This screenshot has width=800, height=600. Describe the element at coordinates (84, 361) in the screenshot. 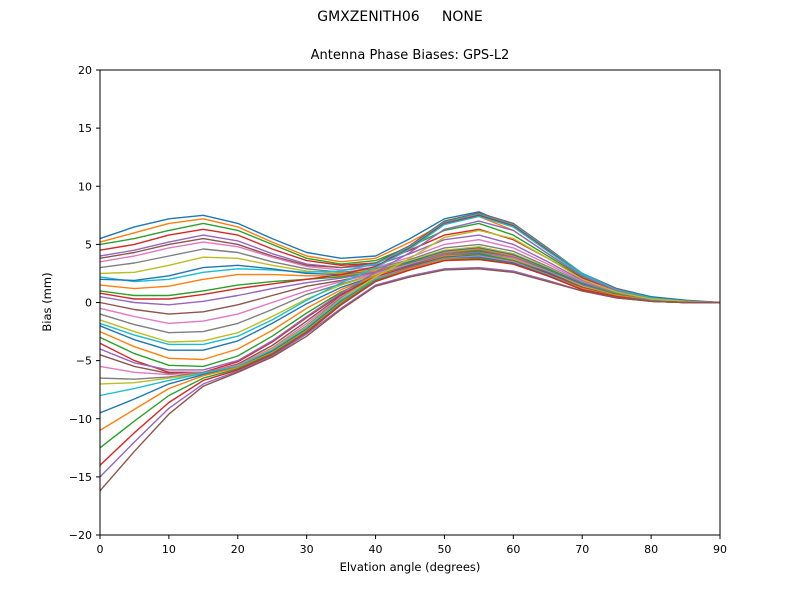

I see `y-tick-label: −5` at that location.